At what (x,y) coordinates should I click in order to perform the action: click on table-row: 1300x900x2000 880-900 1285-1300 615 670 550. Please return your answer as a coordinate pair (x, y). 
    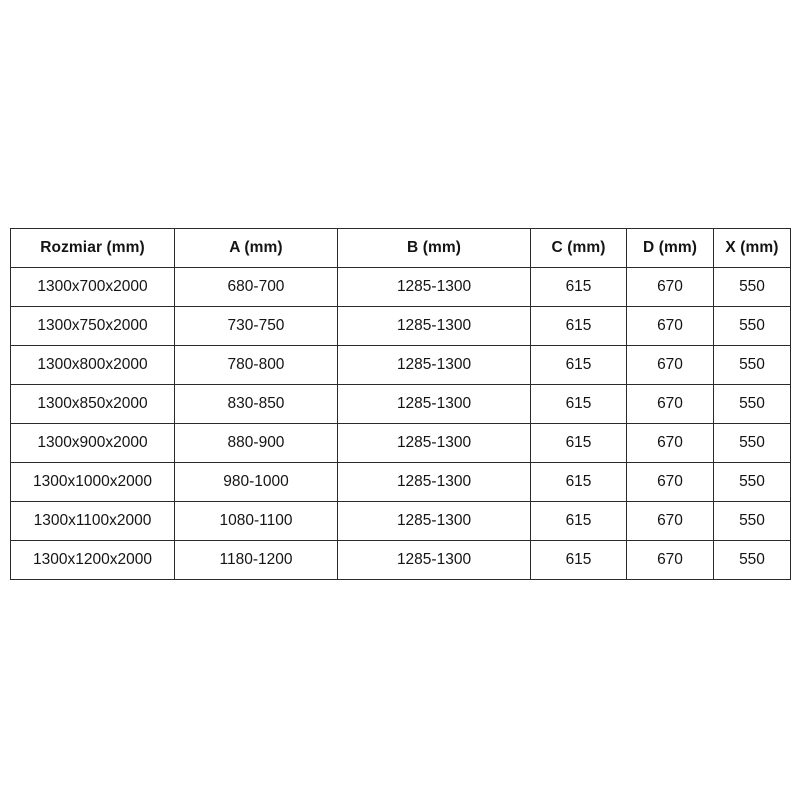
    Looking at the image, I should click on (400, 443).